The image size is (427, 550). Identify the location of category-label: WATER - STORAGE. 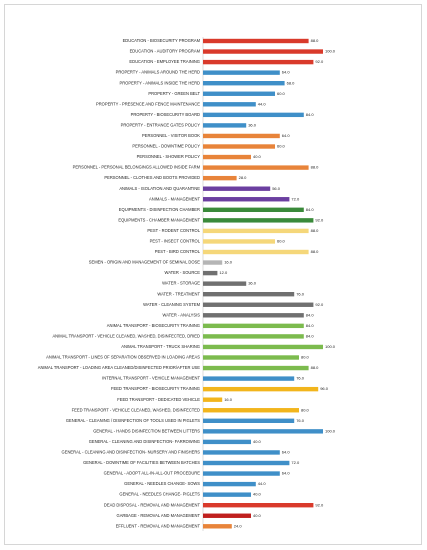
(181, 283).